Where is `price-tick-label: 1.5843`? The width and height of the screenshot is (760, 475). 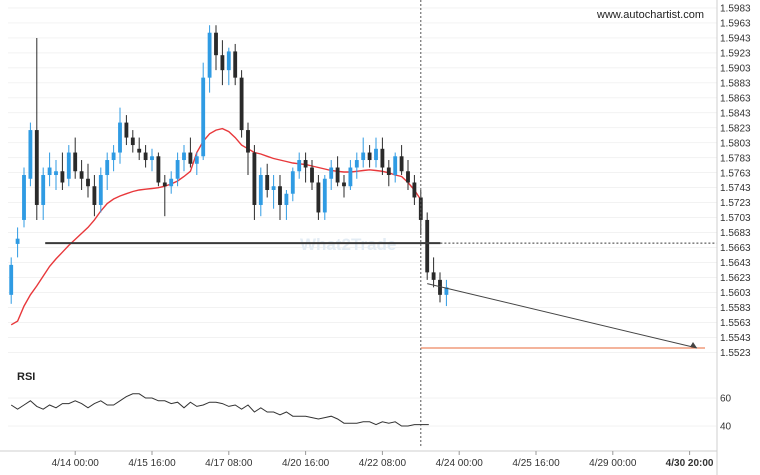 price-tick-label: 1.5843 is located at coordinates (735, 113).